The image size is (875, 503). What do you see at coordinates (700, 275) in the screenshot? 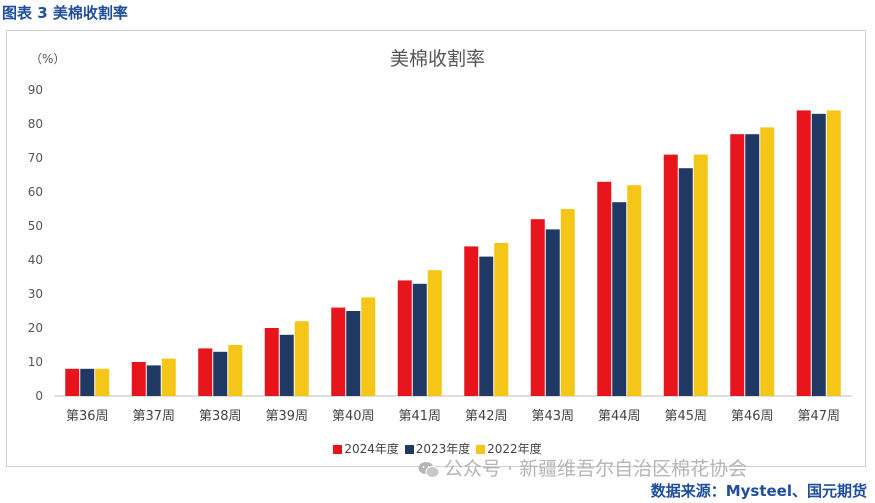
I see `bar-2022年度-第45周` at bounding box center [700, 275].